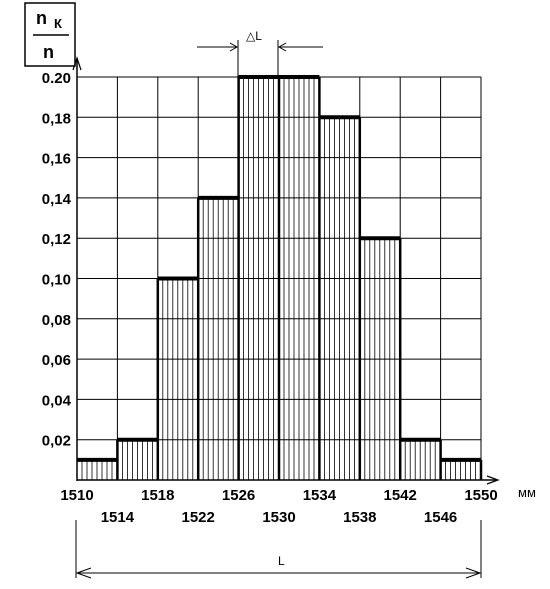 The image size is (550, 589). Describe the element at coordinates (254, 36) in the screenshot. I see `bin-width-label: △L` at that location.